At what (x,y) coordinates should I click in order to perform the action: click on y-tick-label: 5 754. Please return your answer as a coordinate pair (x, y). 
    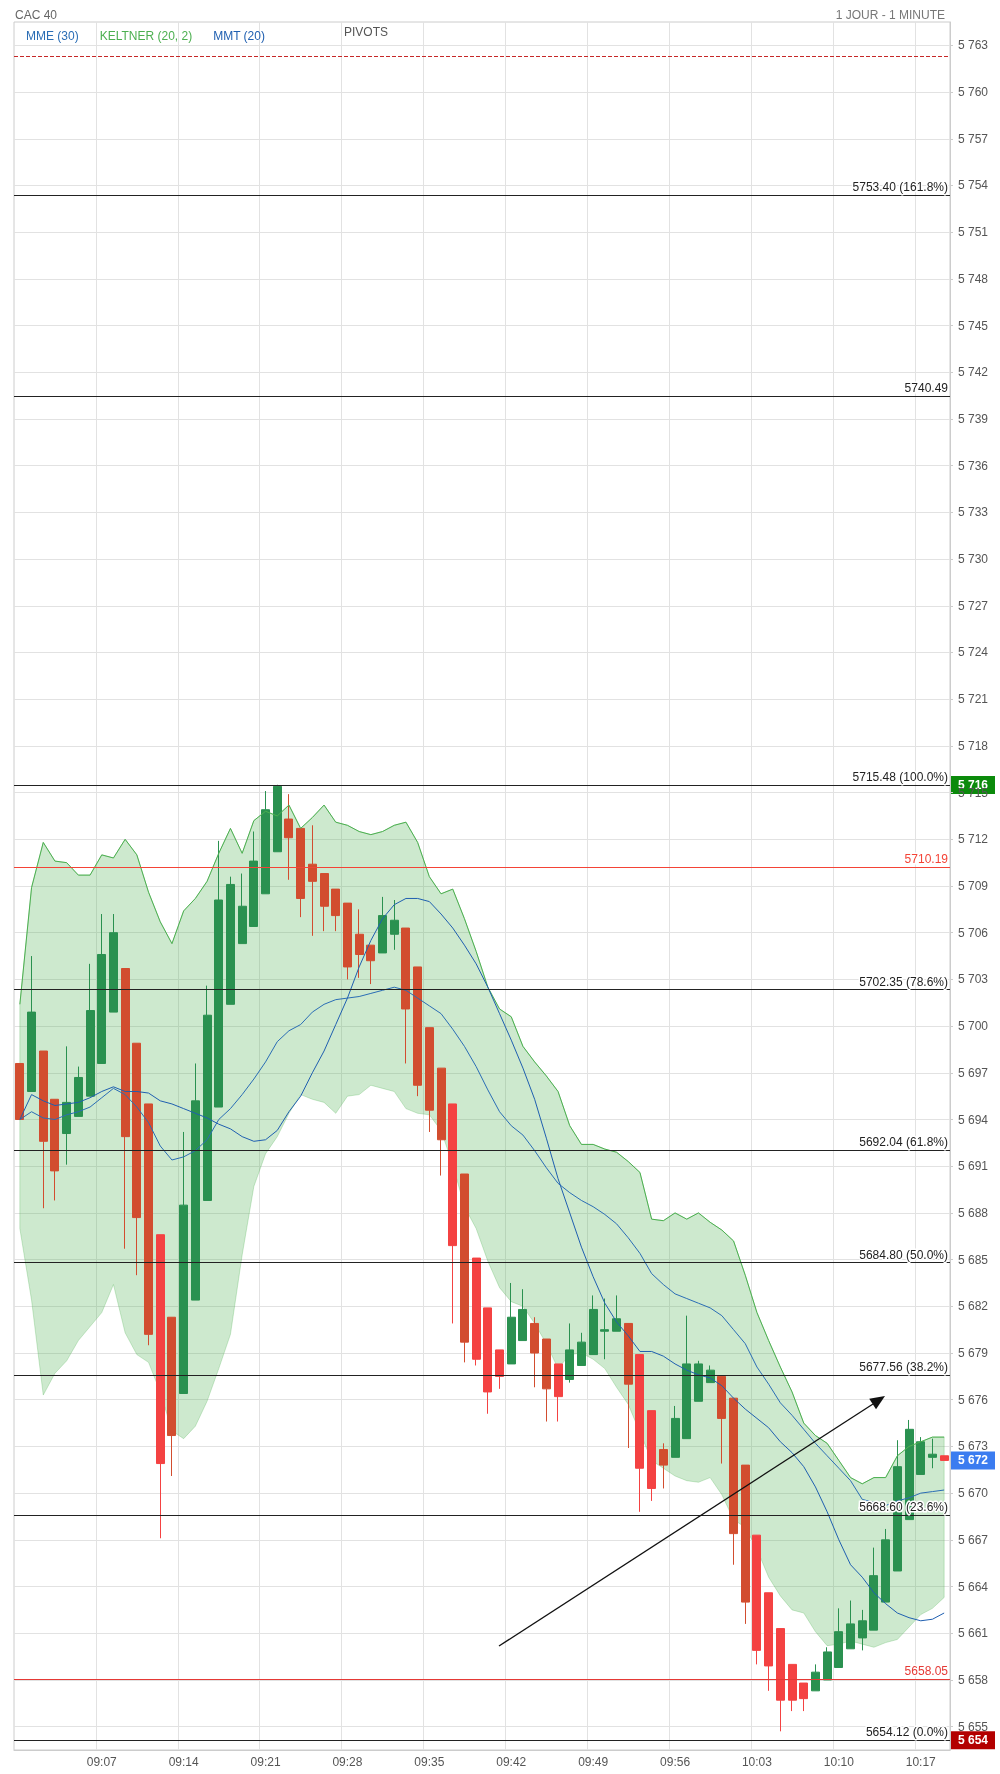
    Looking at the image, I should click on (973, 185).